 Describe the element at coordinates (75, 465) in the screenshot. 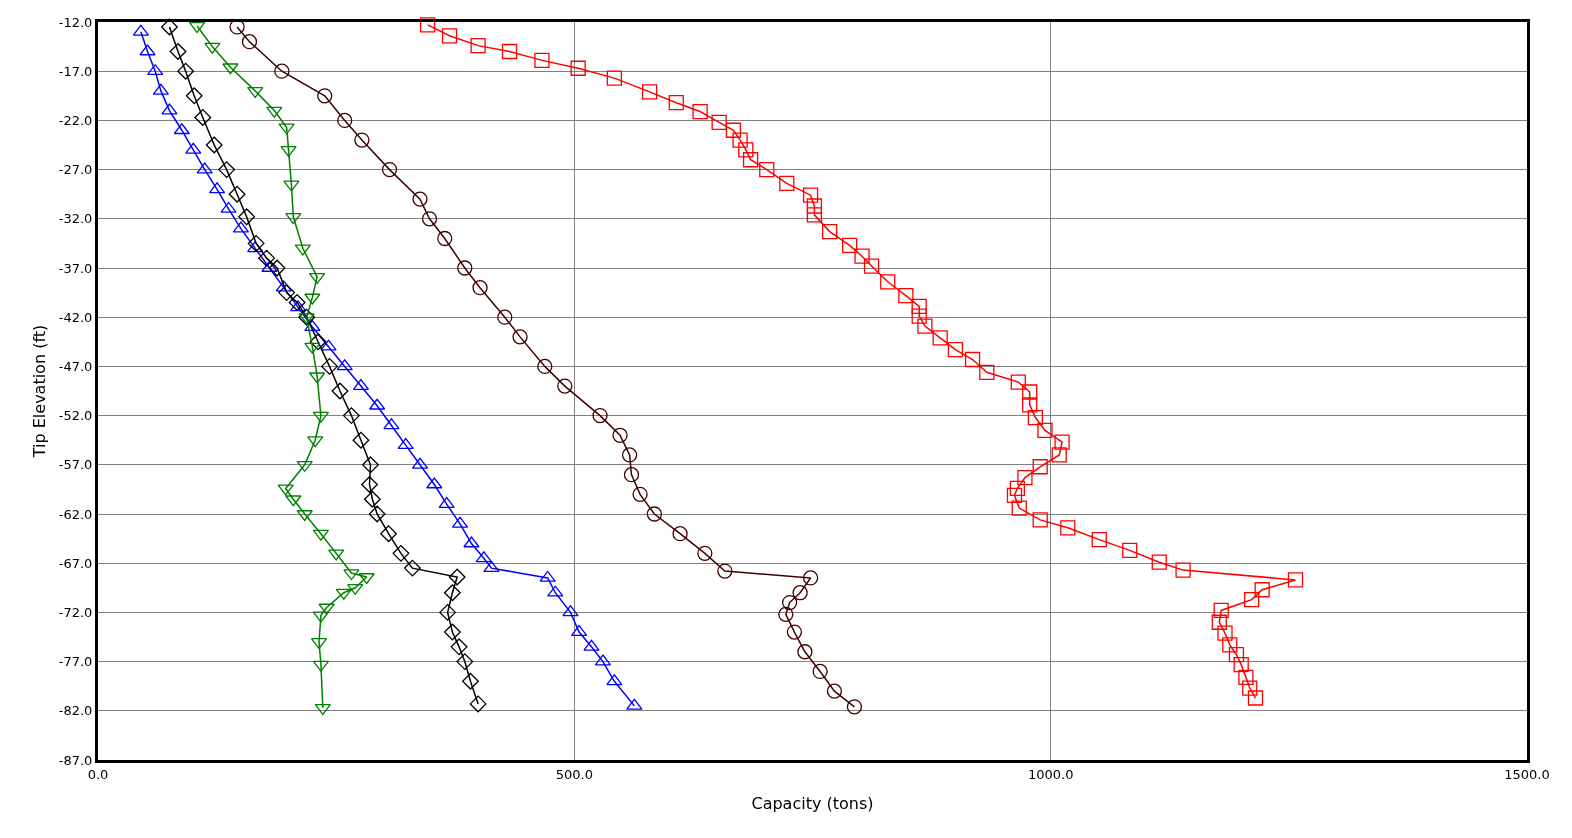

I see `y-tick-label: -57.0` at that location.